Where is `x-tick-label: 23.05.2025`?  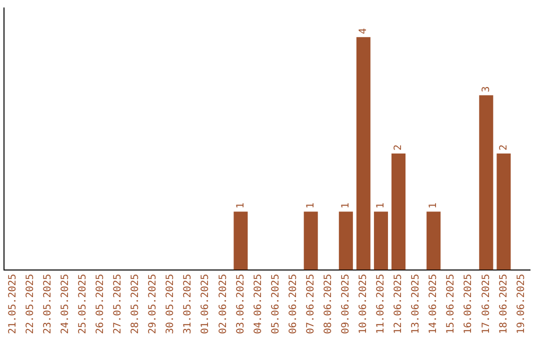
x-tick-label: 23.05.2025 is located at coordinates (48, 304).